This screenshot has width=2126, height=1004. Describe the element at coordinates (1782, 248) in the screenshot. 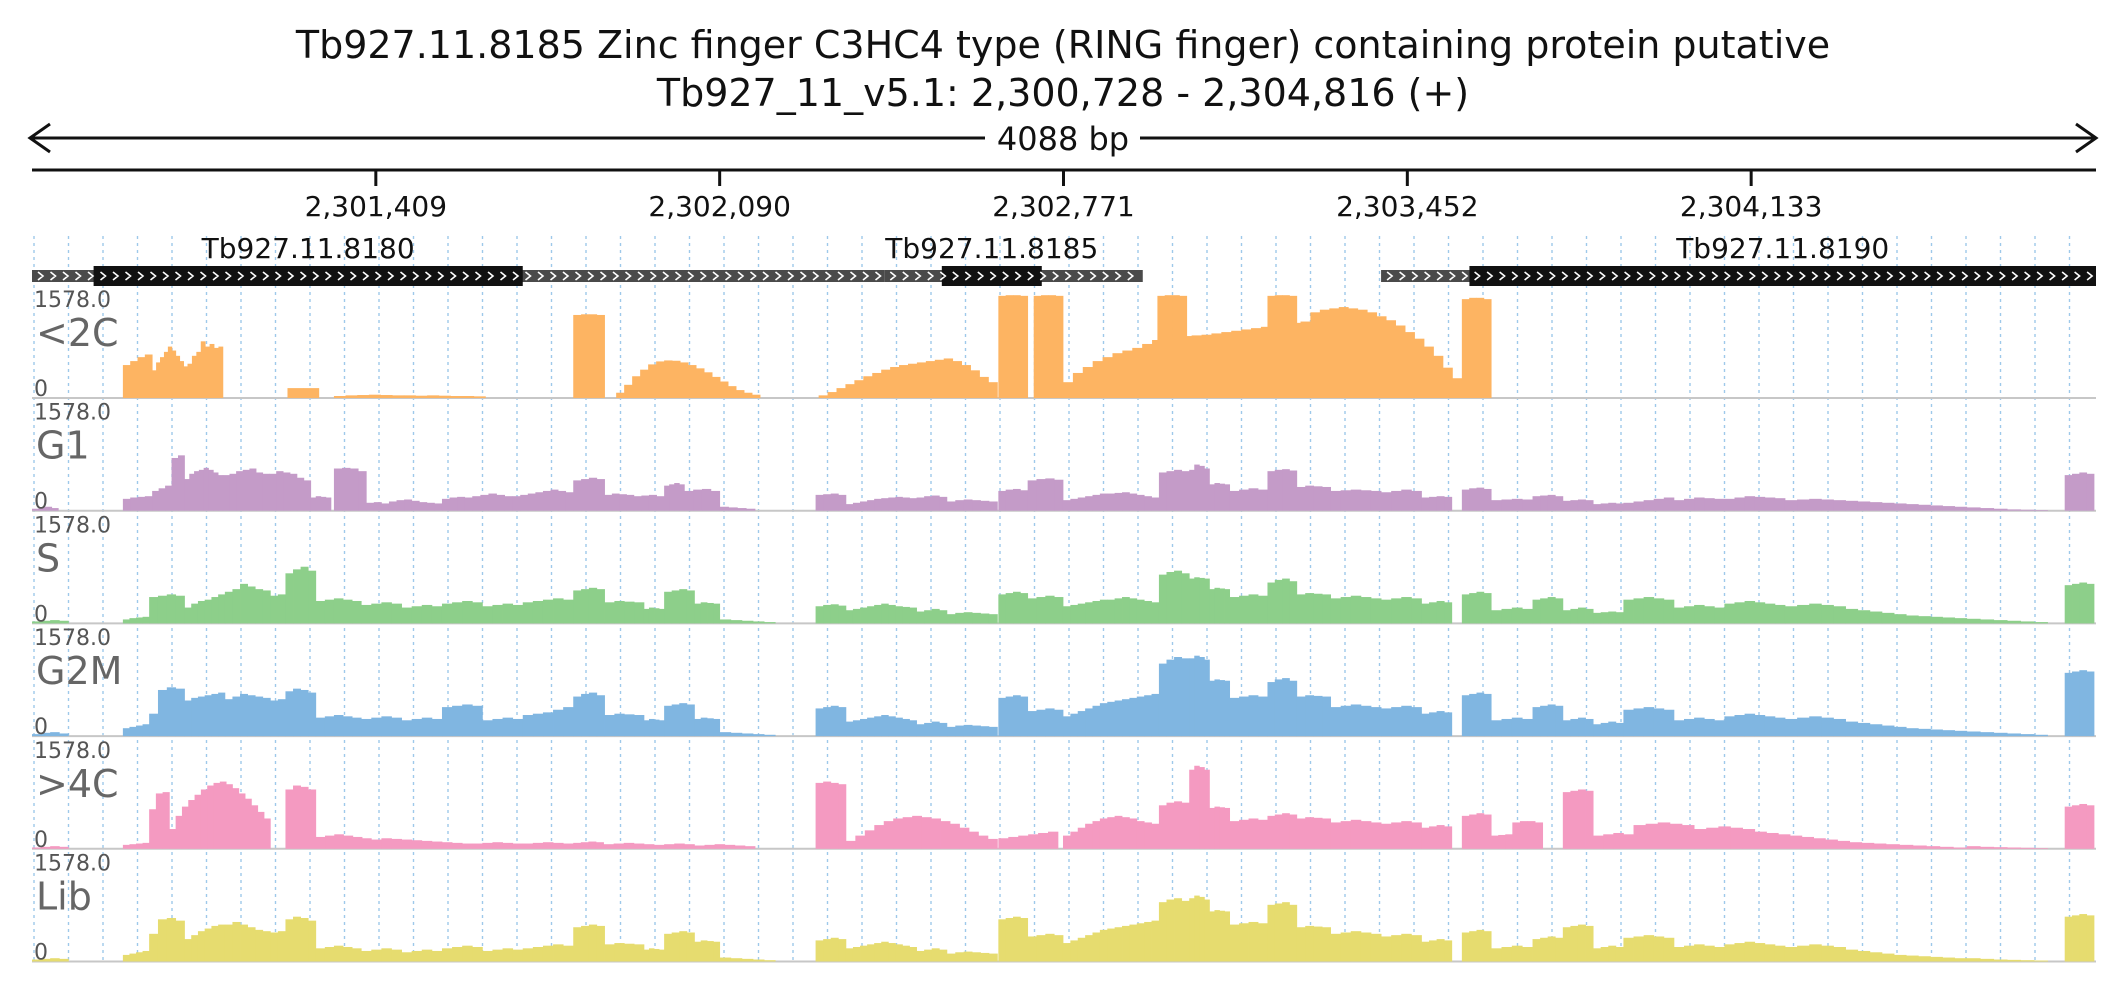

I see `gene-label: Tb927.11.8190` at that location.